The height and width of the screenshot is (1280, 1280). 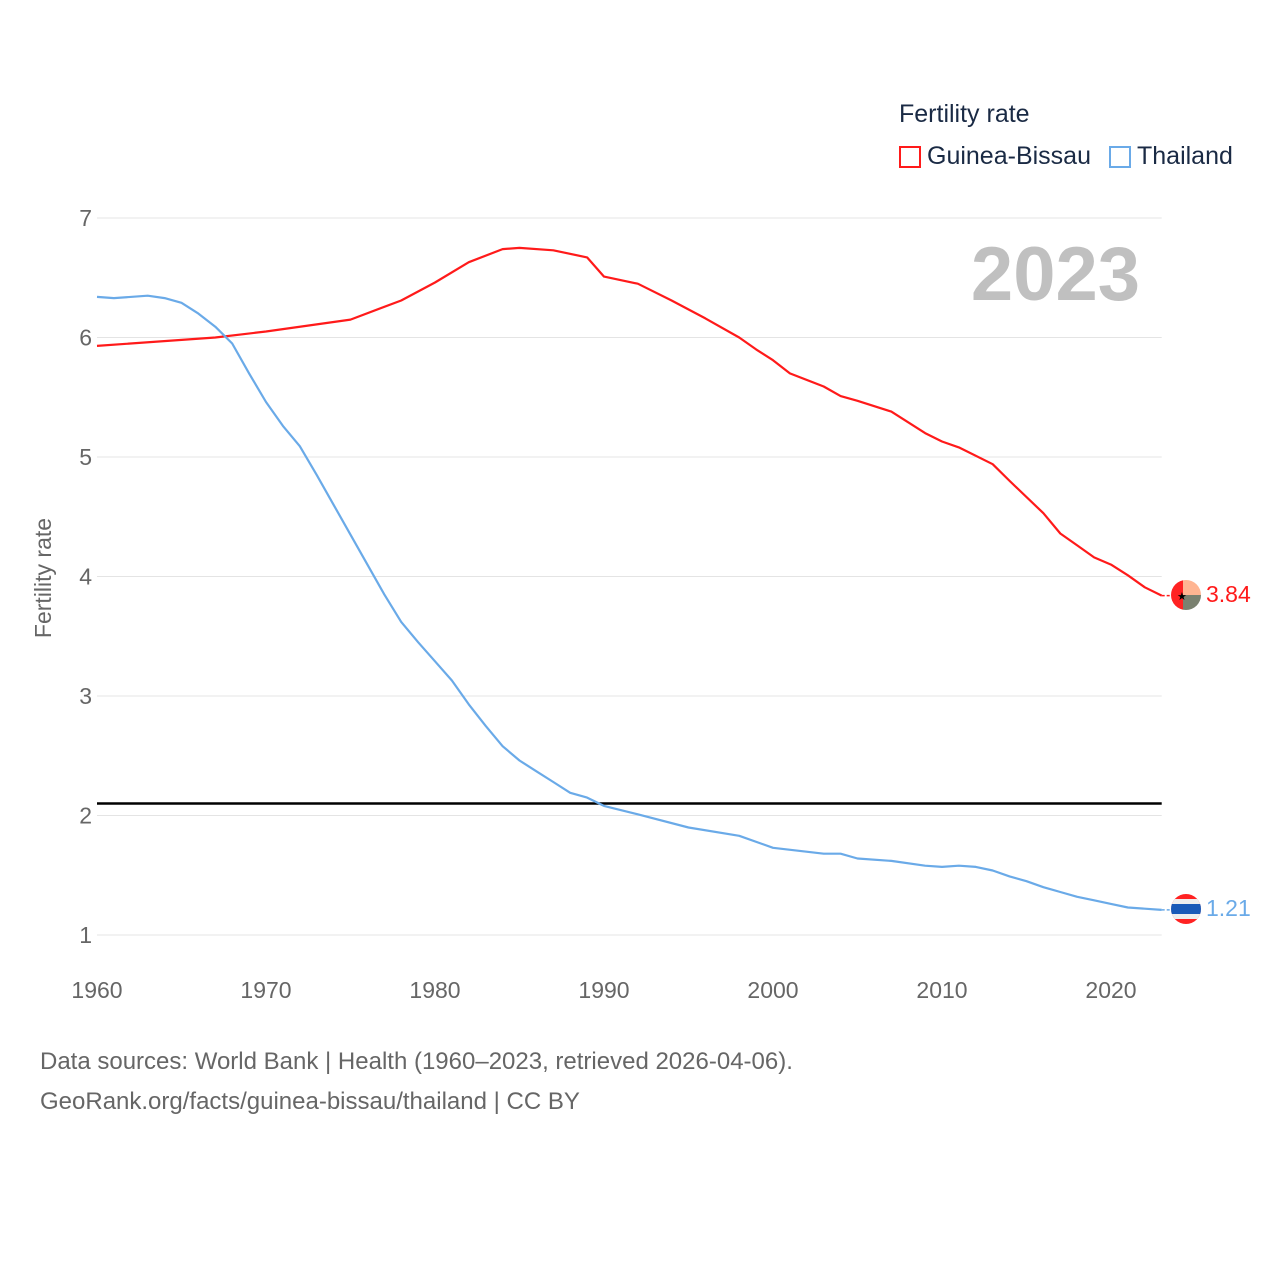 I want to click on y-tick-label: 2, so click(x=85, y=816).